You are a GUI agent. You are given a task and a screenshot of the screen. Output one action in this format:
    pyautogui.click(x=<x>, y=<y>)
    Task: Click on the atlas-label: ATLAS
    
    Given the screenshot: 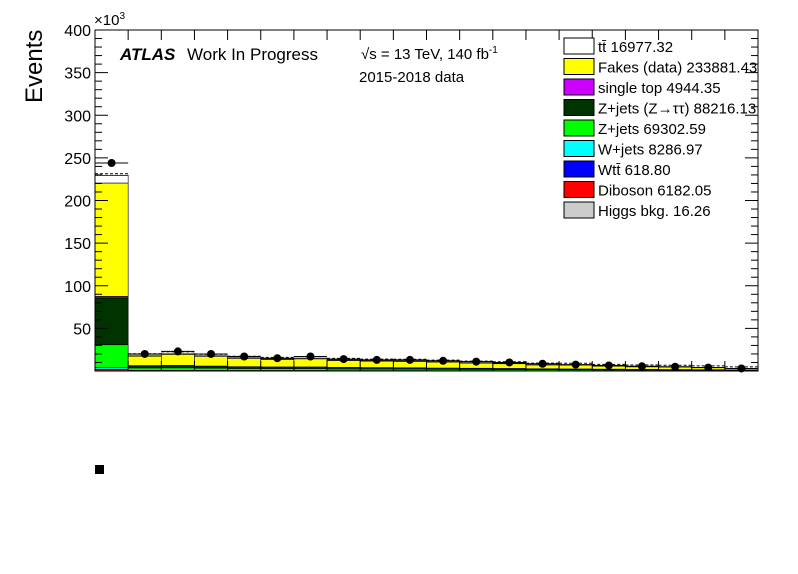 What is the action you would take?
    pyautogui.click(x=147, y=54)
    